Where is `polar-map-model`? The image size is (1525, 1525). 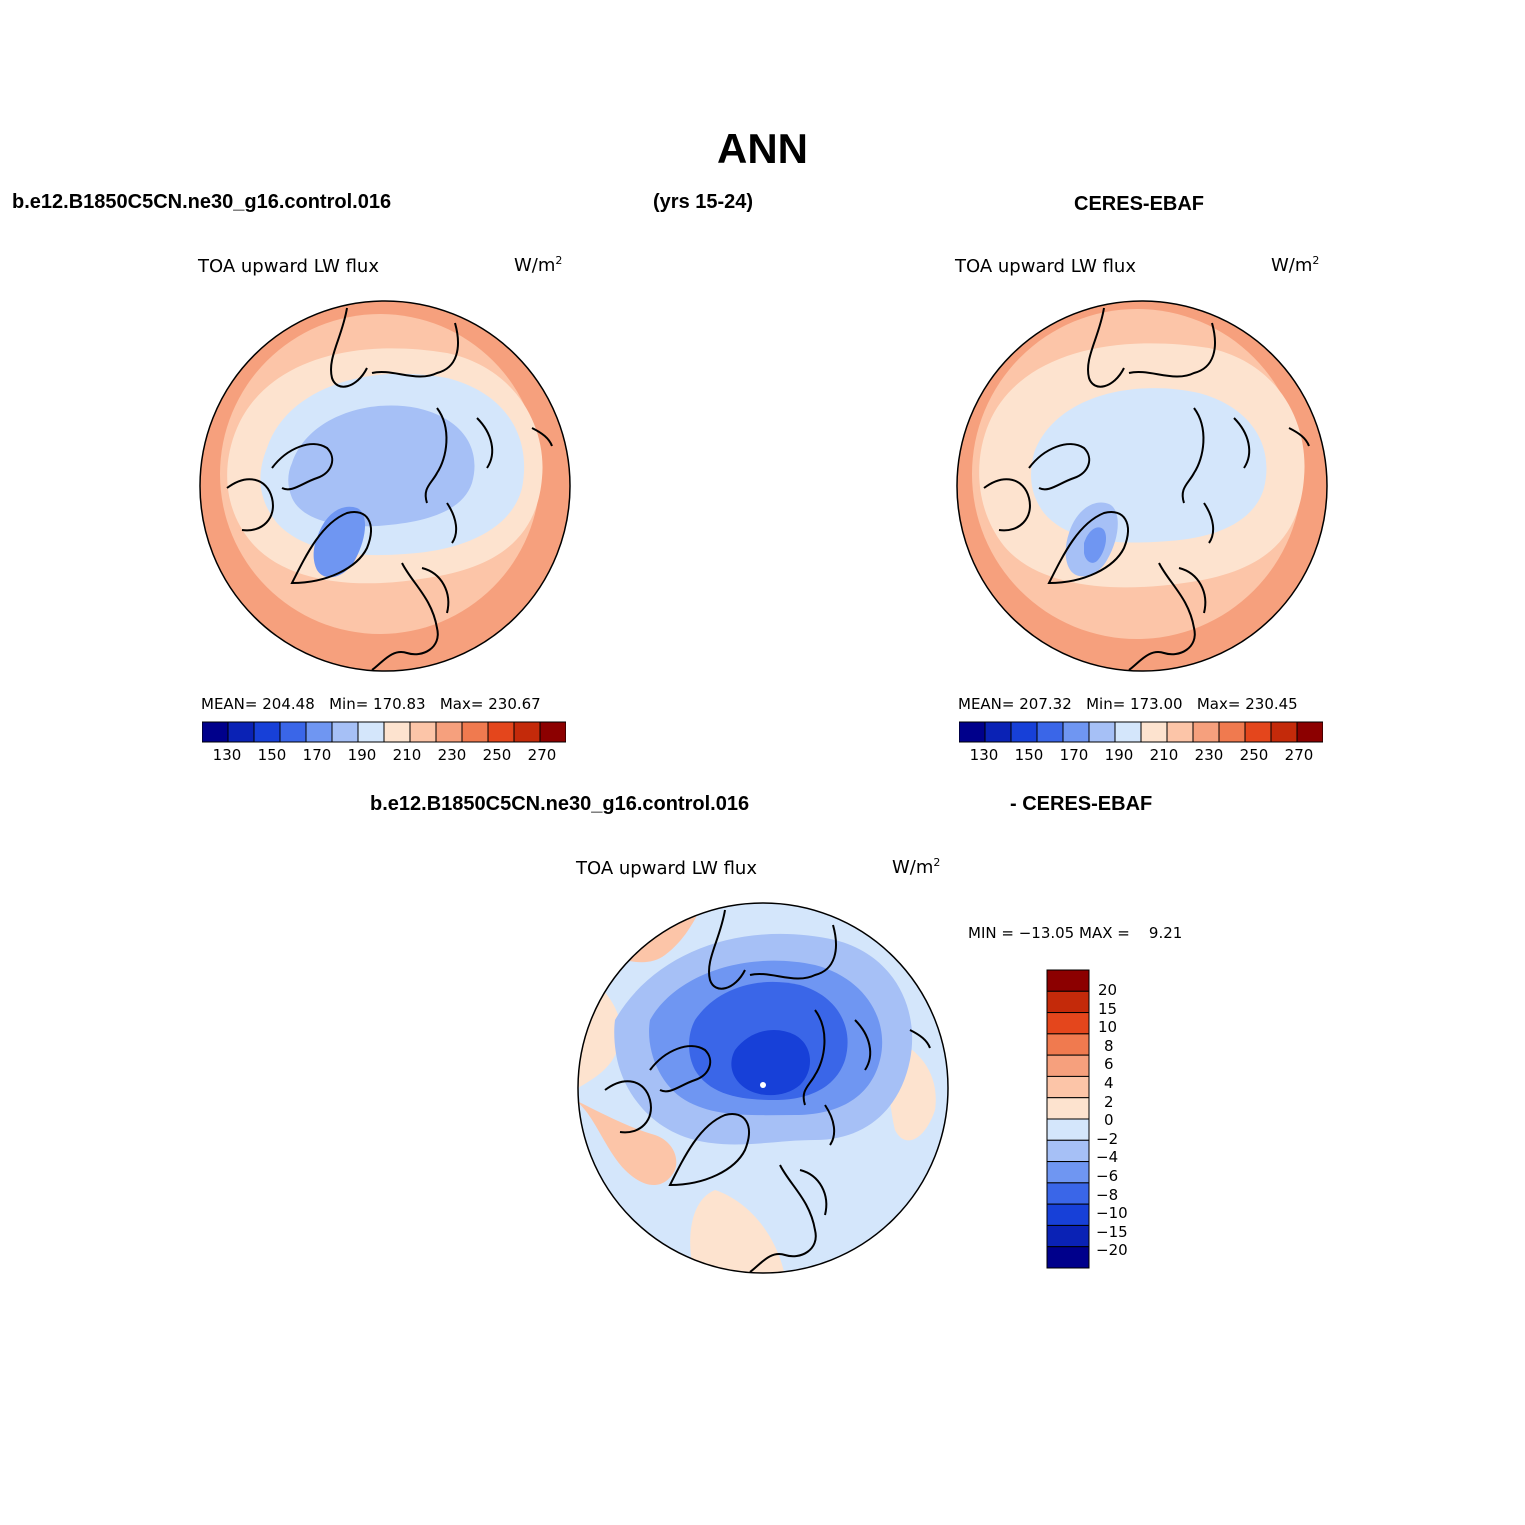 polar-map-model is located at coordinates (385, 486).